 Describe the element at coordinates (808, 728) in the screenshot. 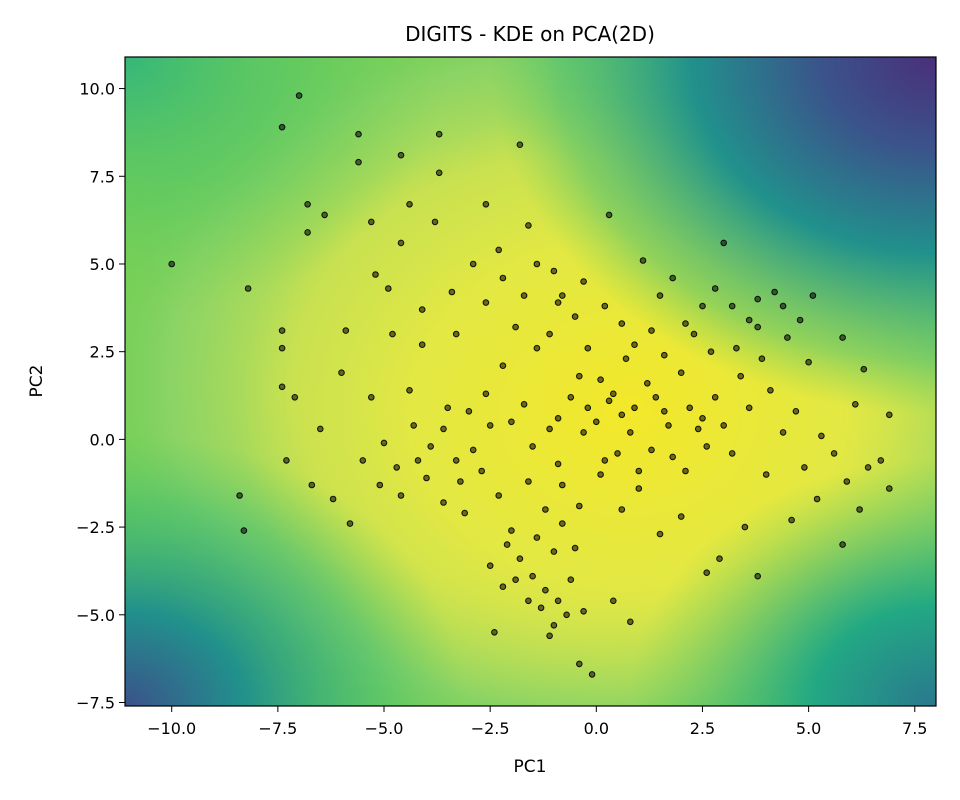

I see `x-tick-label: 5.0` at that location.